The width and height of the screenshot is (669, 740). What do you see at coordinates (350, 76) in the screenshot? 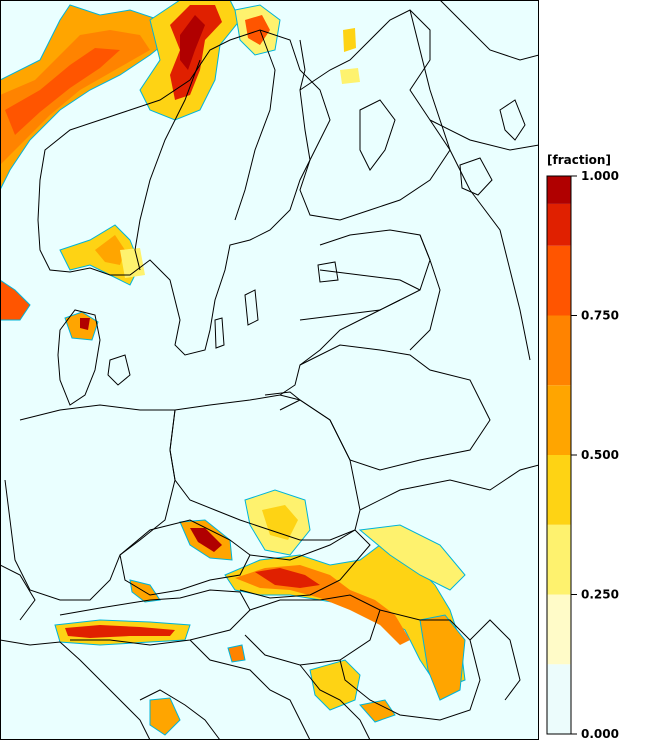
I see `field-lapland-patch` at bounding box center [350, 76].